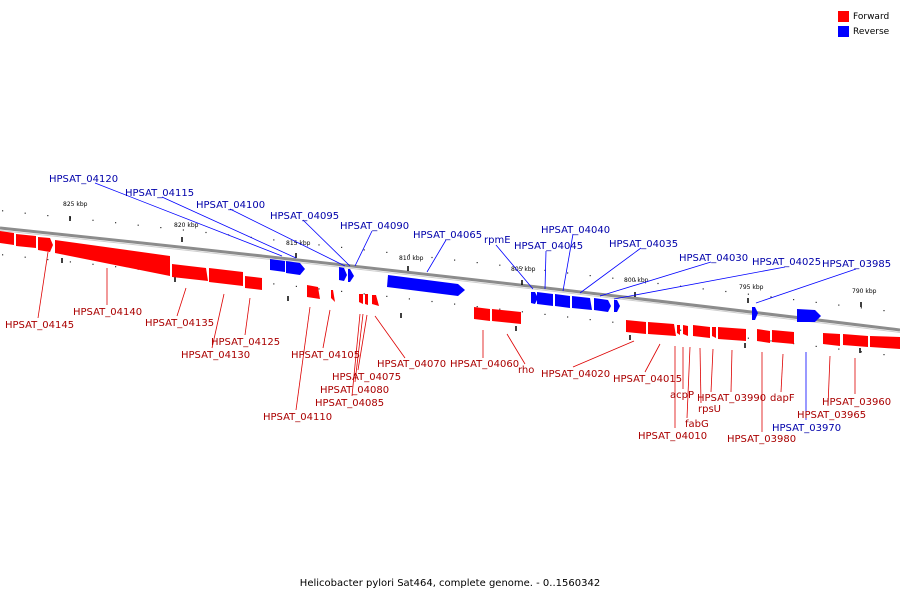 This screenshot has height=600, width=900. Describe the element at coordinates (245, 342) in the screenshot. I see `gene-label-hpsat-04125: HPSAT_04125` at that location.